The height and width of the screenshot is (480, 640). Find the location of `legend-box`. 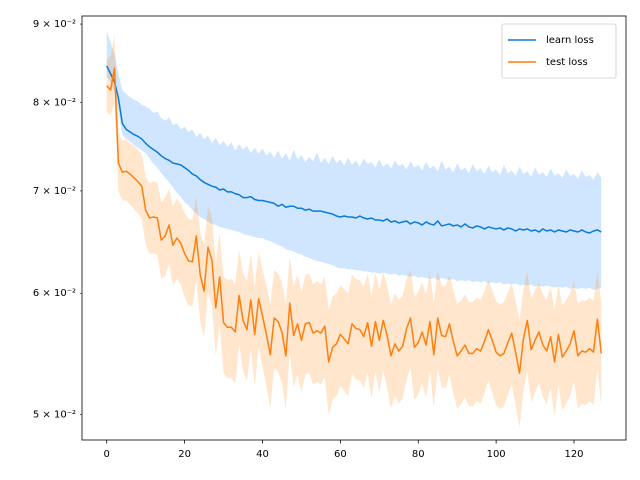

legend-box is located at coordinates (559, 51).